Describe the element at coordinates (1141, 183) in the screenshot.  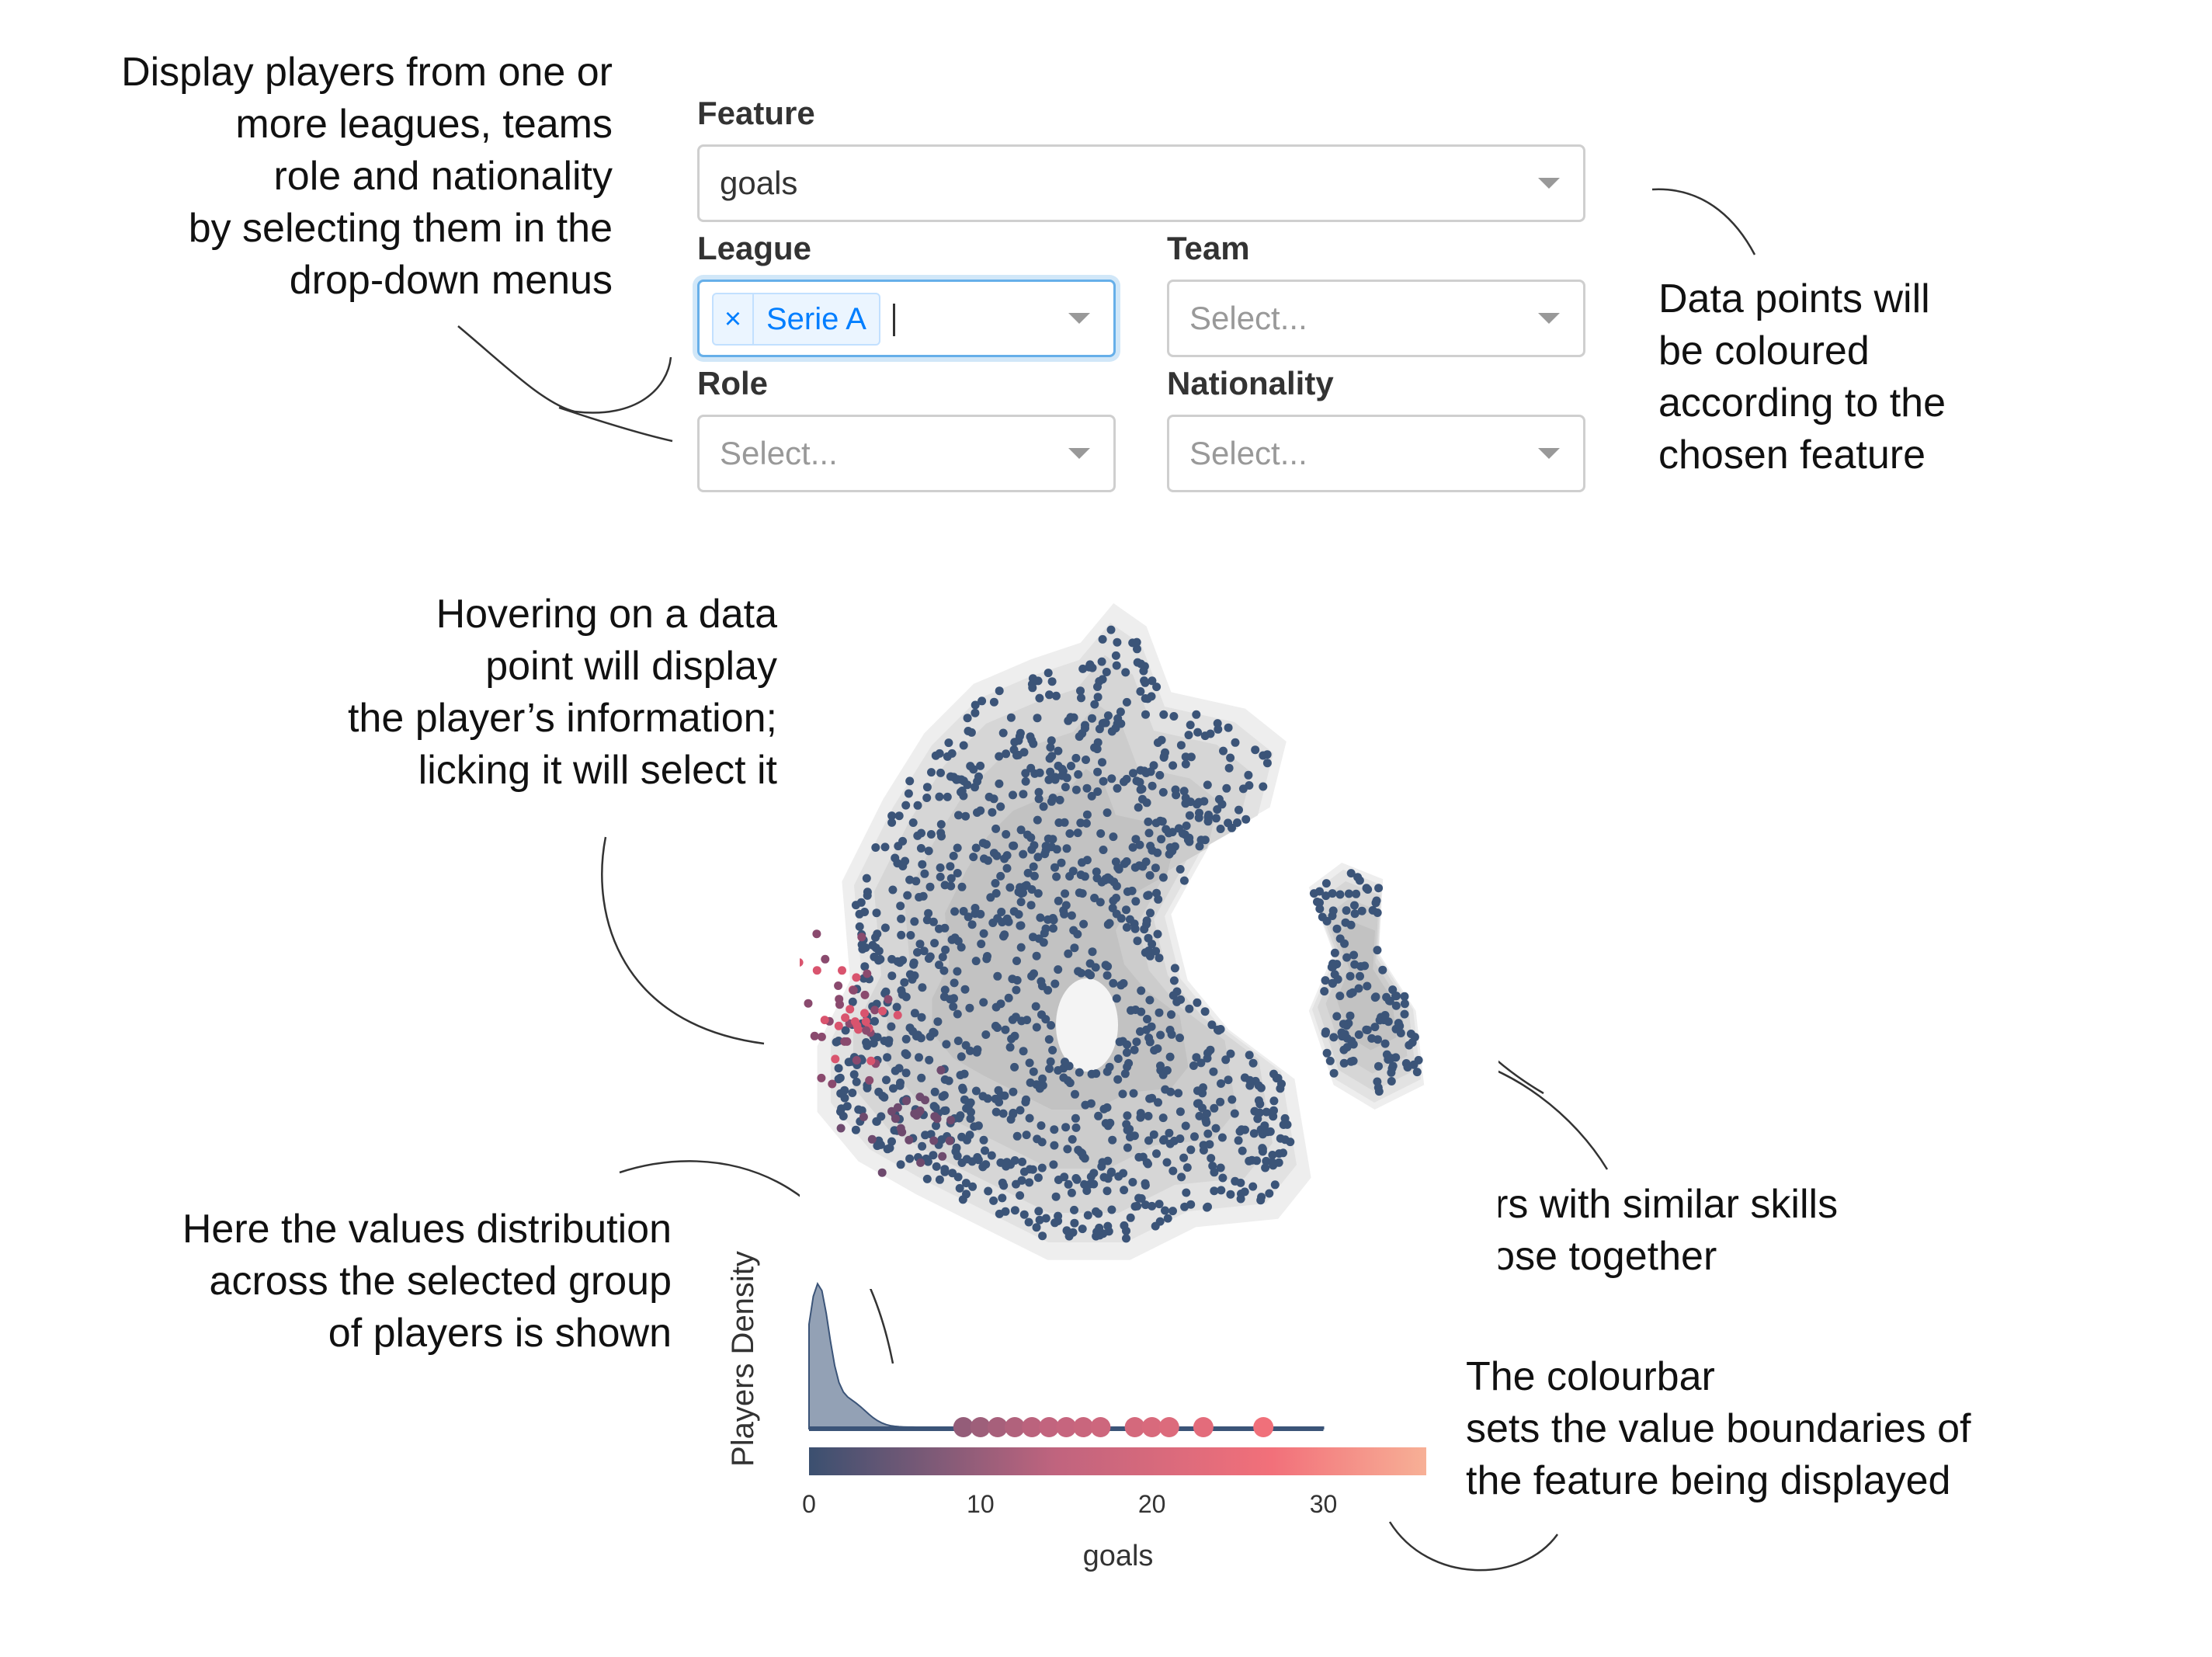
I see `feature-select: goals` at that location.